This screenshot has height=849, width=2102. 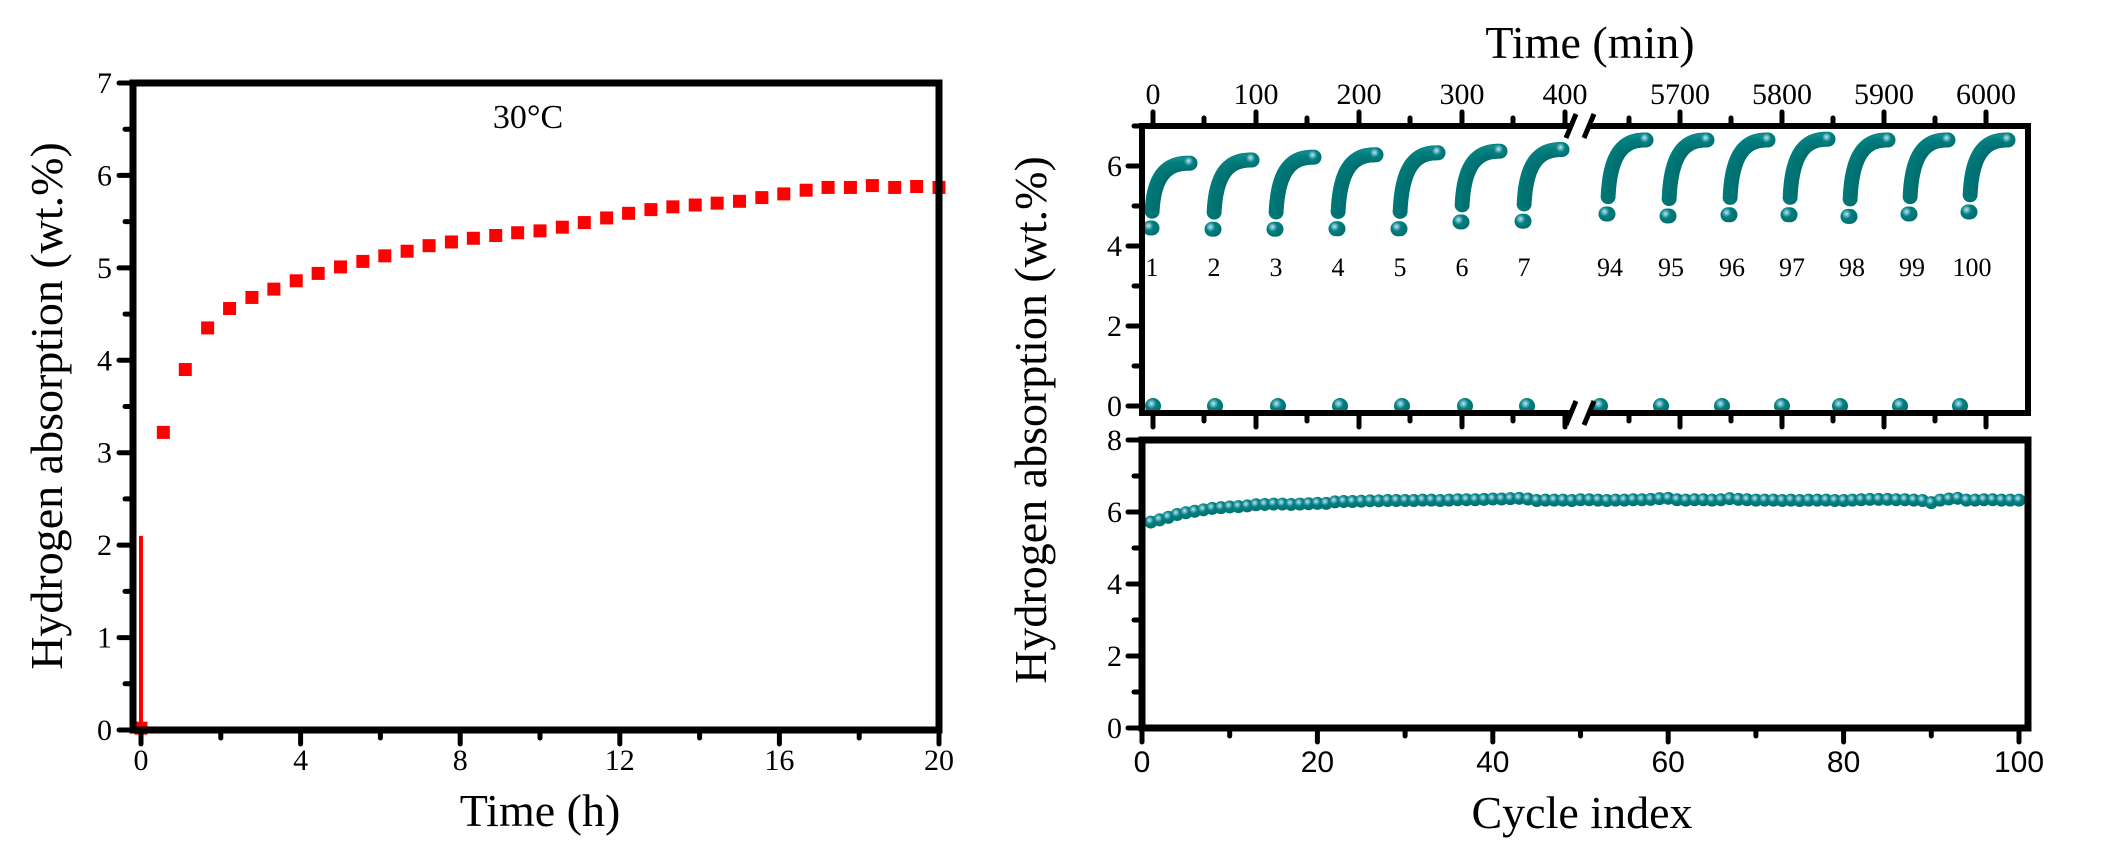 I want to click on left-y-tick-label: 0, so click(x=104, y=730).